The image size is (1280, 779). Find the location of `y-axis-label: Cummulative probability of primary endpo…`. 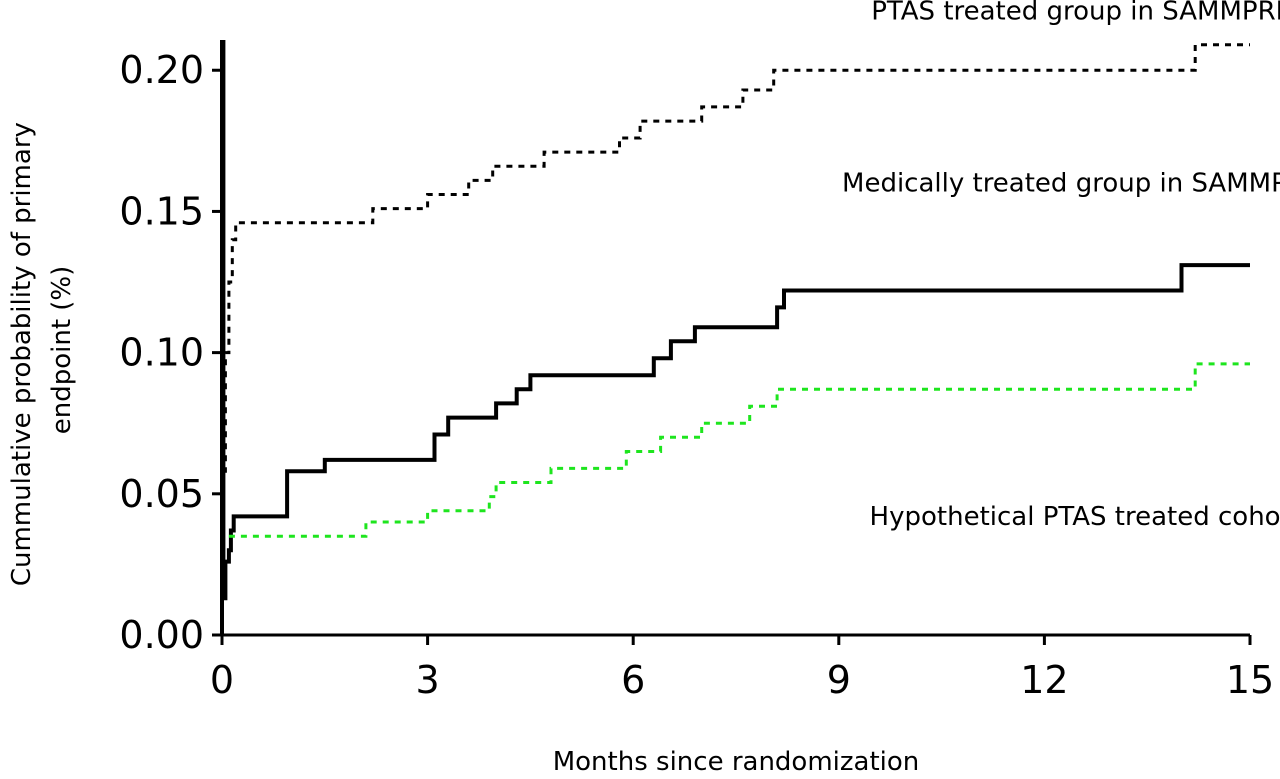

y-axis-label: Cummulative probability of primary endpo… is located at coordinates (42, 350).